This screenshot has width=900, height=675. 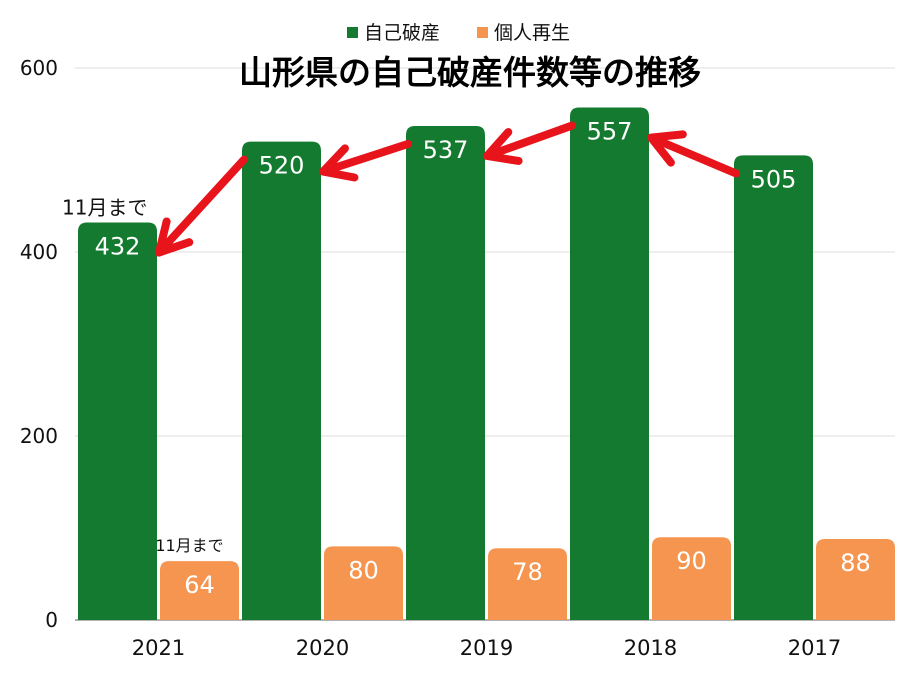 What do you see at coordinates (51, 620) in the screenshot?
I see `y-tick-label: 0` at bounding box center [51, 620].